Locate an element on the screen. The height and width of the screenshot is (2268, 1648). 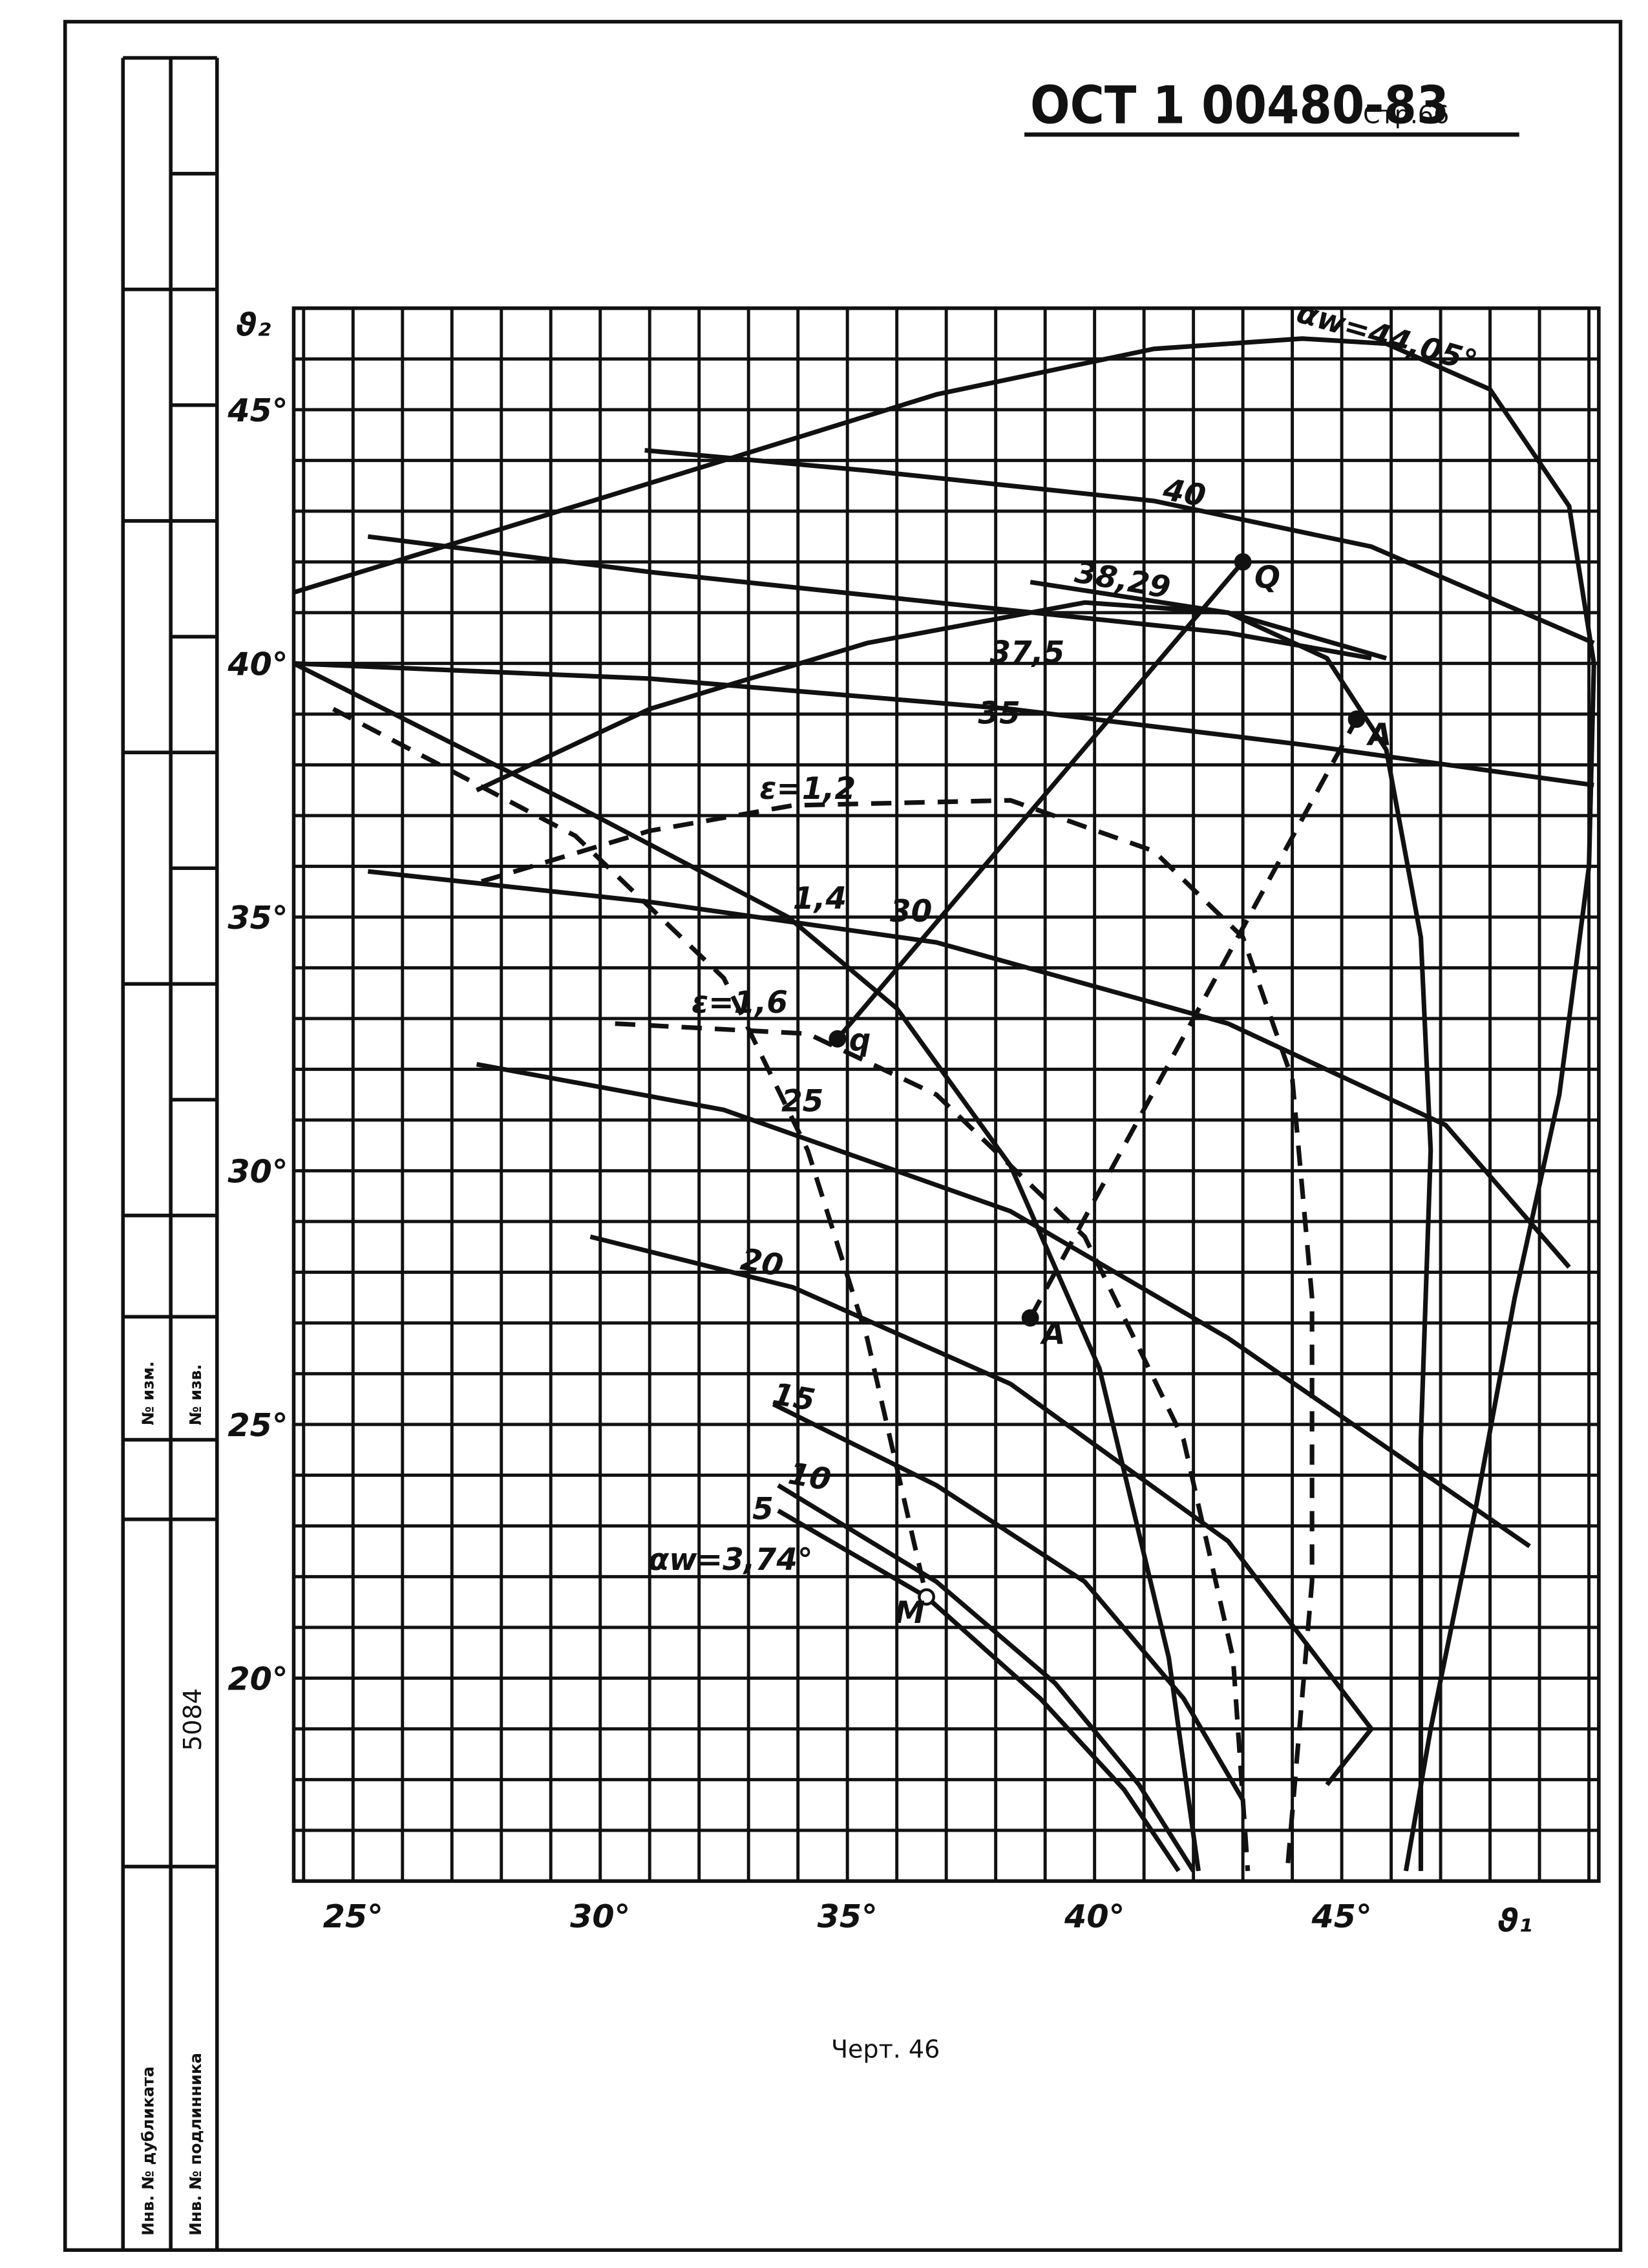
contour-label: 1,4 is located at coordinates (820, 899).